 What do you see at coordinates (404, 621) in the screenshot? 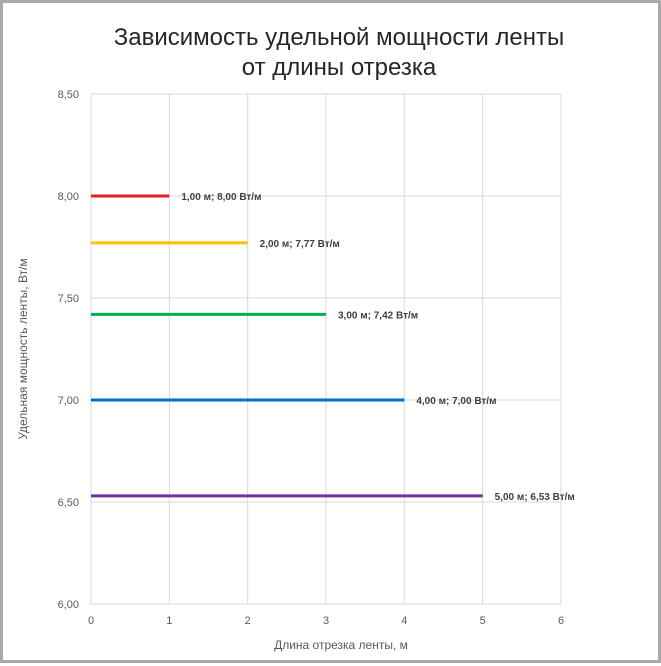
I see `x-tick-label: 4` at bounding box center [404, 621].